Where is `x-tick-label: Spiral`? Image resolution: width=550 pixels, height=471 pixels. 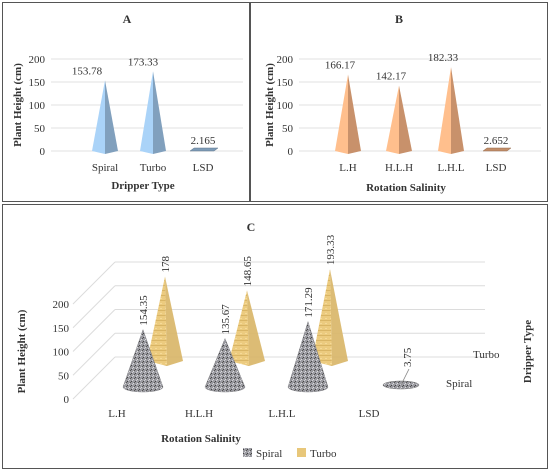 x-tick-label: Spiral is located at coordinates (105, 168).